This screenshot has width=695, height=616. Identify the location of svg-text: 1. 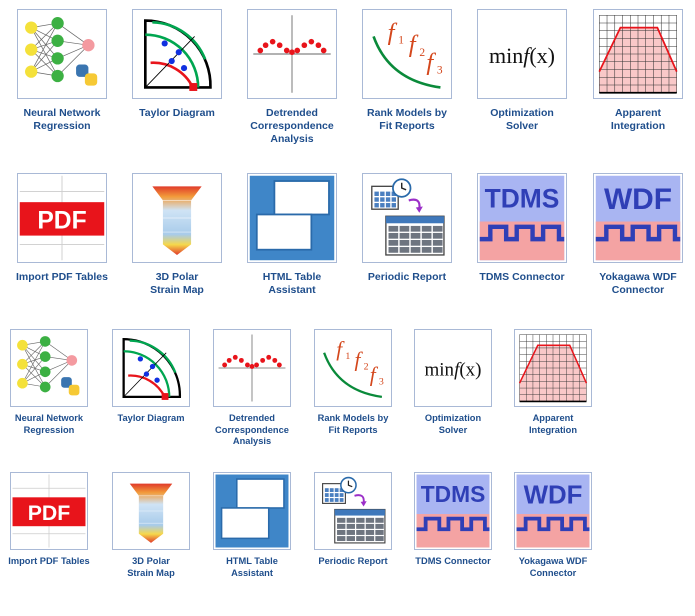
(401, 40).